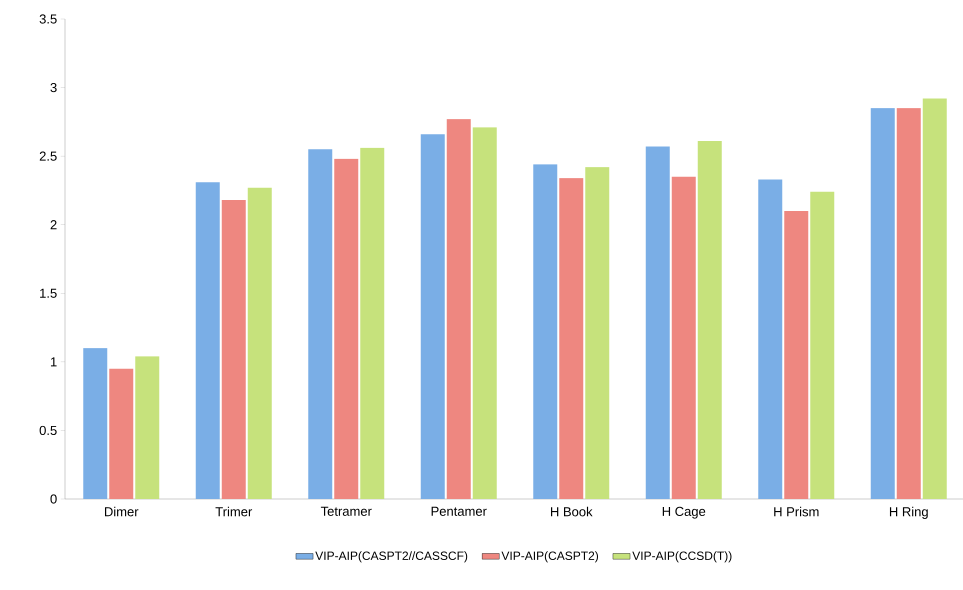 The width and height of the screenshot is (963, 590). I want to click on legend-label: VIP-AIP(CCSD(T)), so click(682, 556).